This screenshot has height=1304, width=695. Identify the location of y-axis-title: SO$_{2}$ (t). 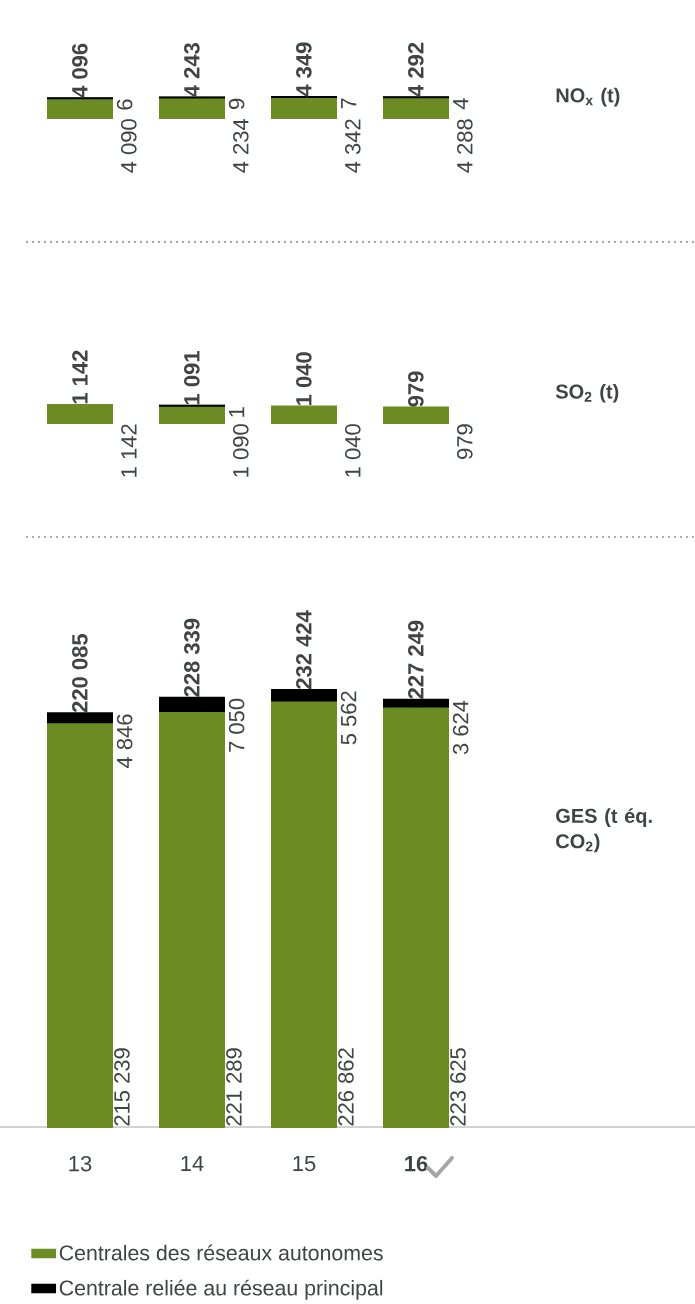
(587, 393).